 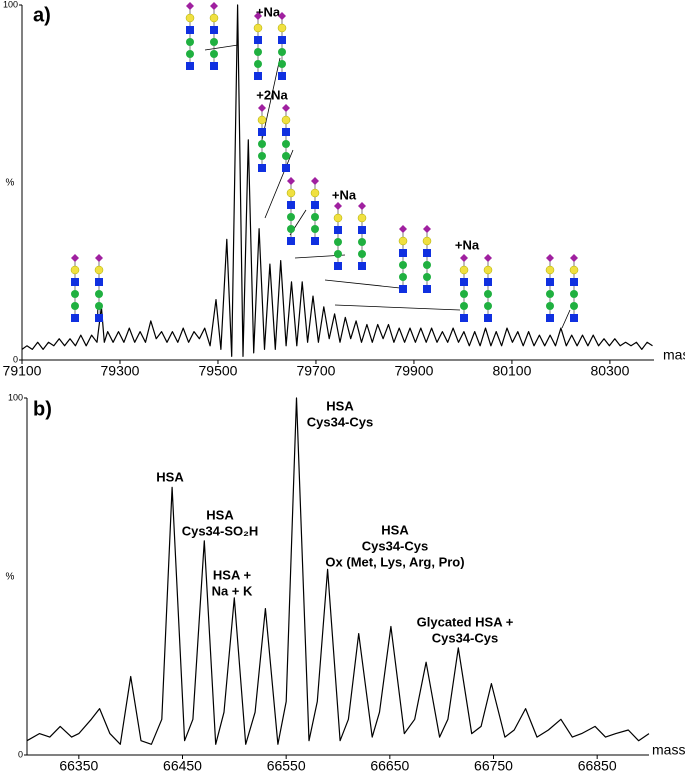 I want to click on y-tick-label: 0, so click(x=15, y=359).